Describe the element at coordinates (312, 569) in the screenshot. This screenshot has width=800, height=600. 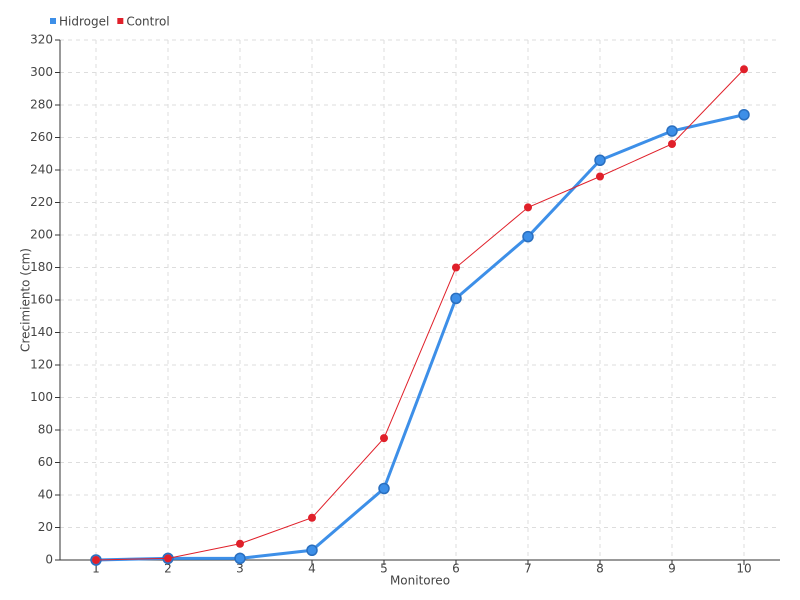
I see `x-tick-label: 4` at that location.